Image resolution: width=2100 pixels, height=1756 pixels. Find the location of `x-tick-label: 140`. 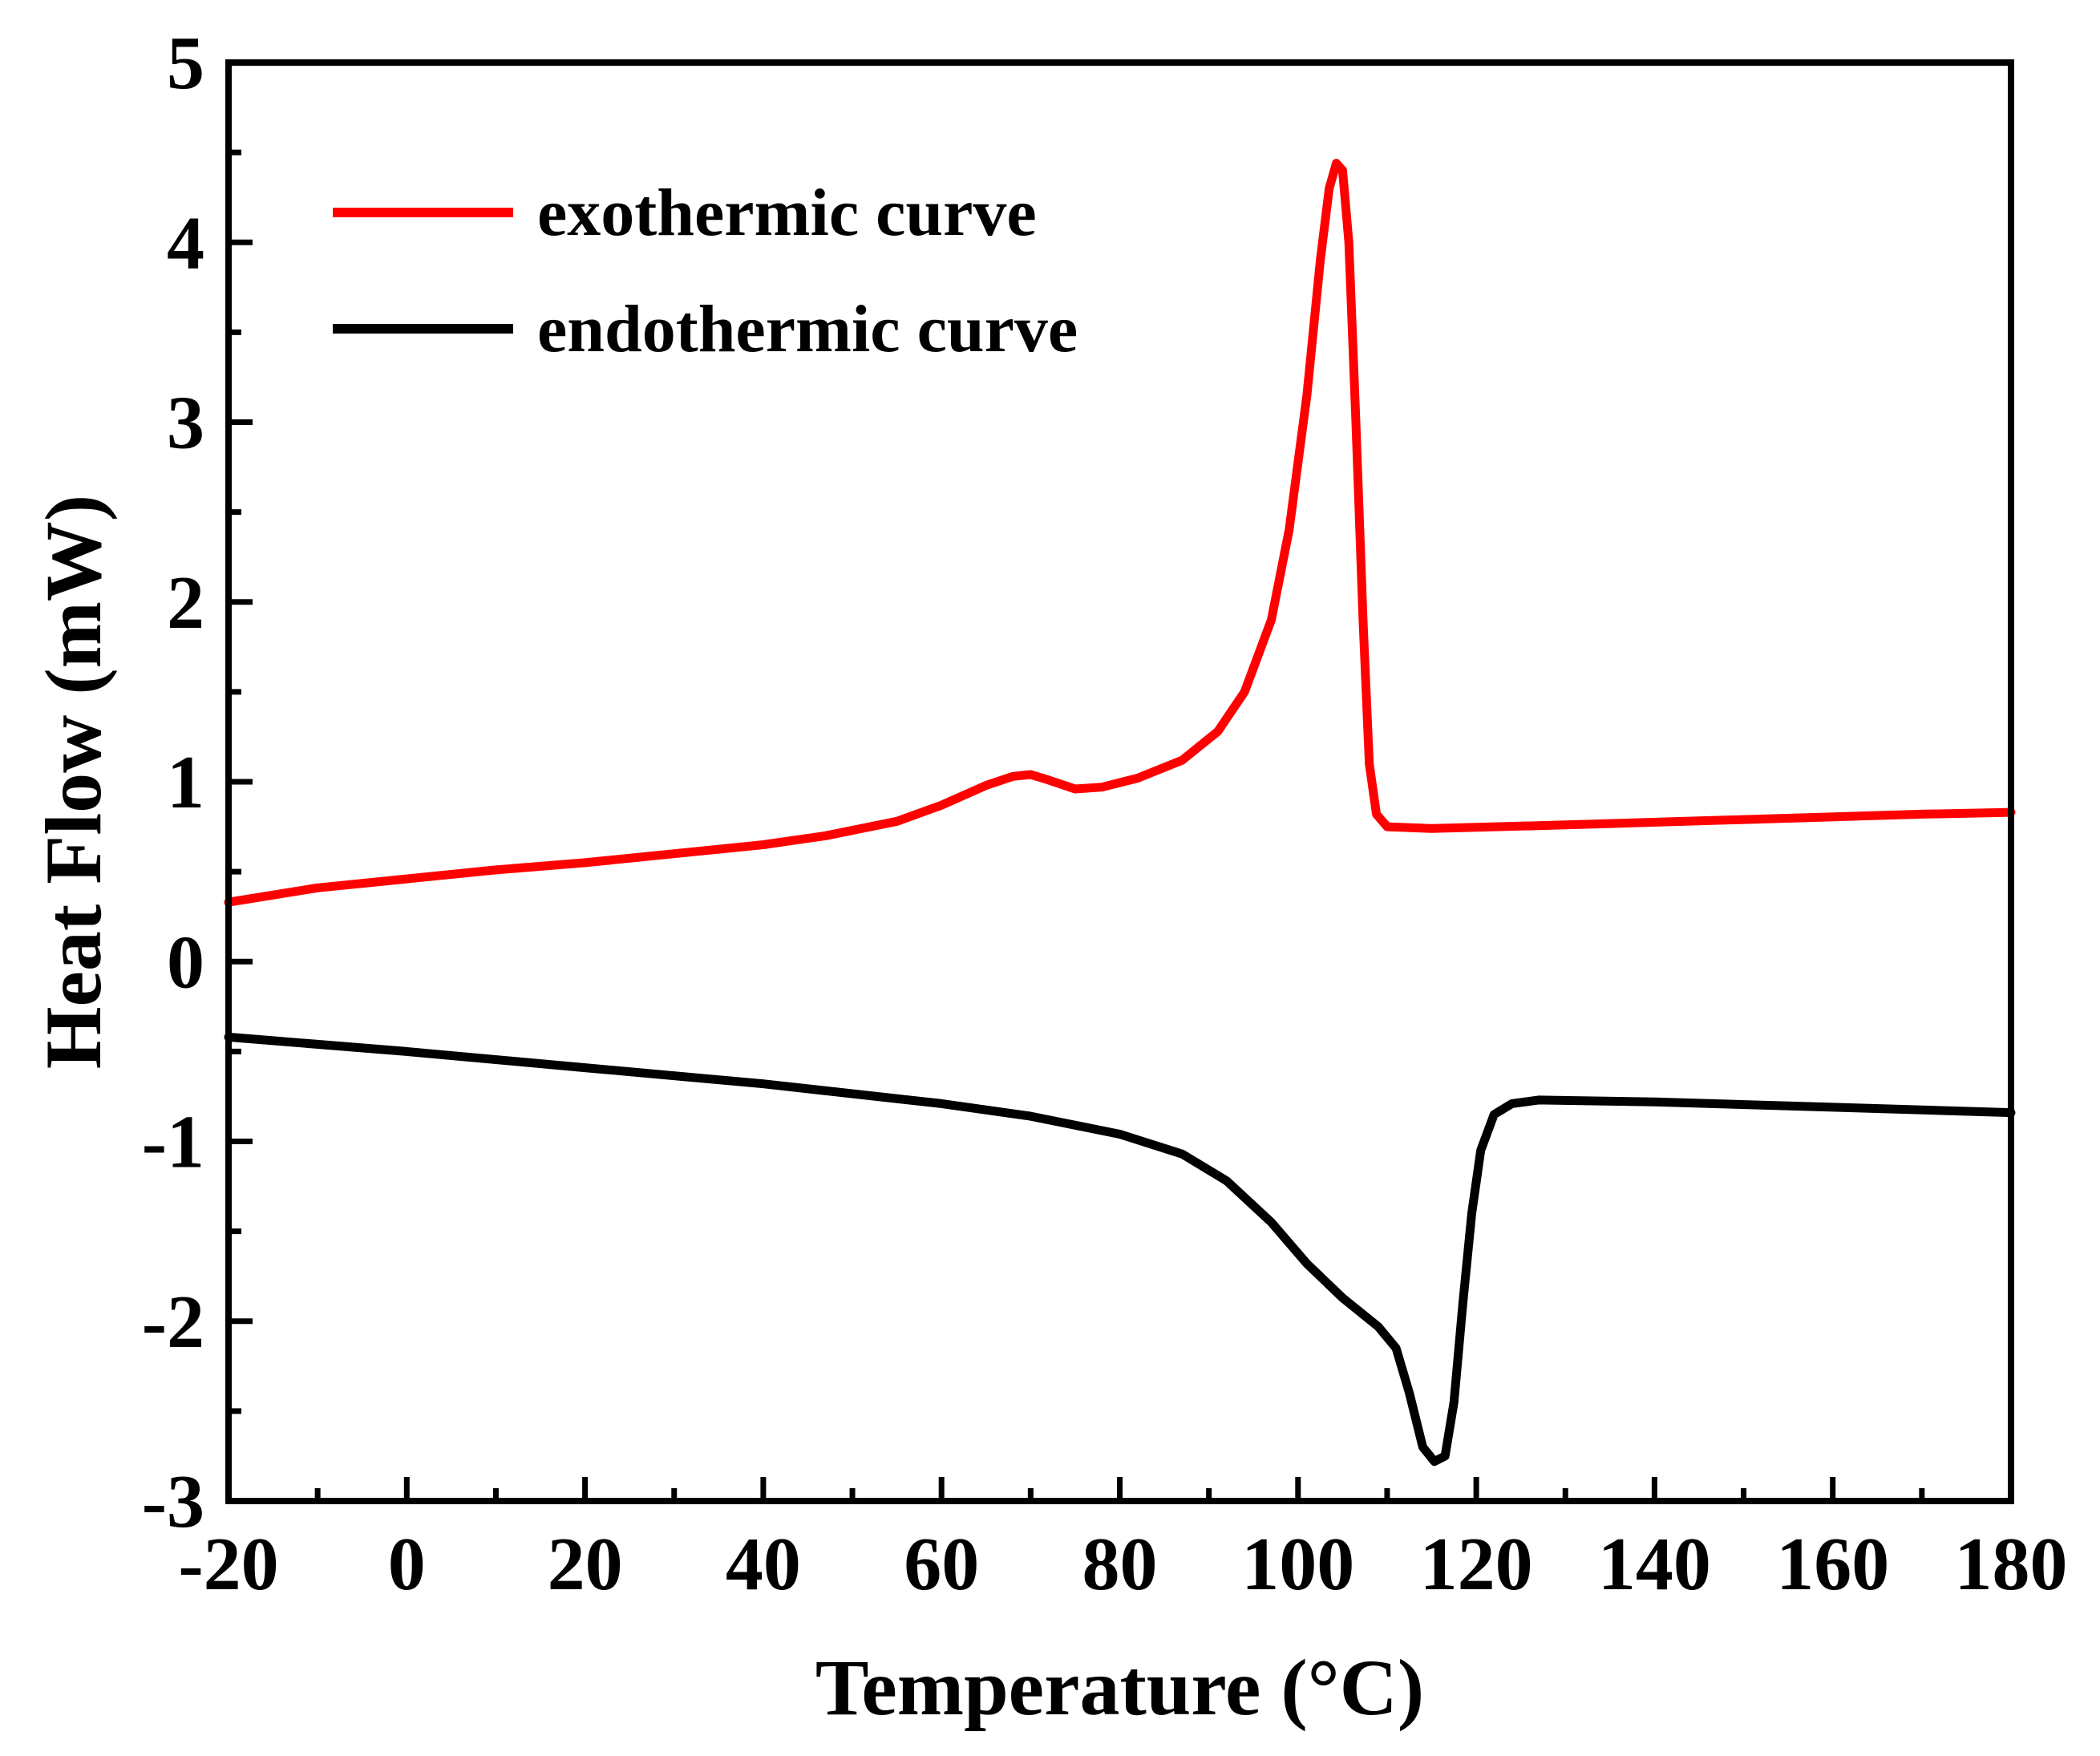

x-tick-label: 140 is located at coordinates (1654, 1564).